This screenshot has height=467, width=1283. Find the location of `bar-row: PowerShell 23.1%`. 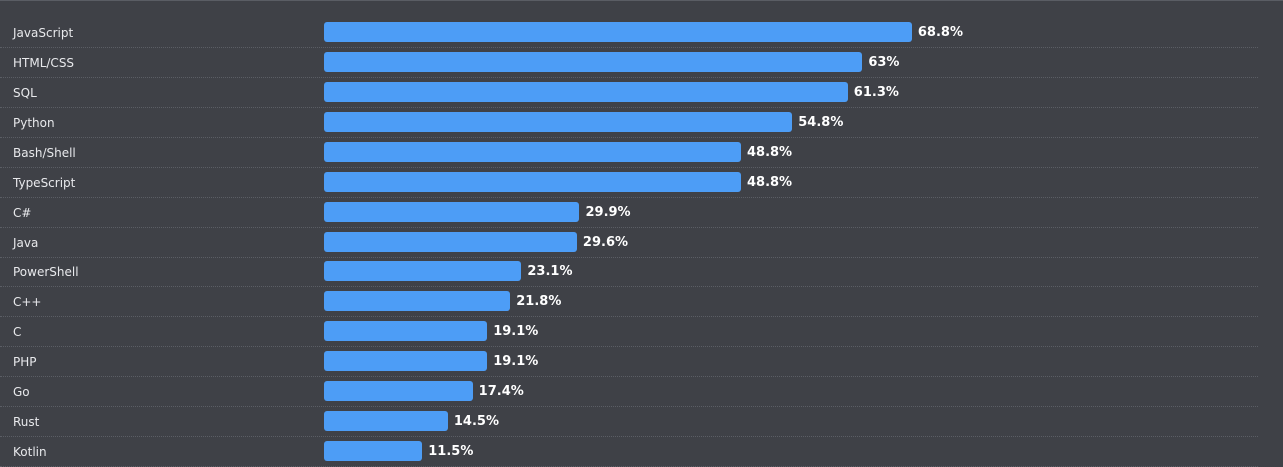

bar-row: PowerShell 23.1% is located at coordinates (629, 272).